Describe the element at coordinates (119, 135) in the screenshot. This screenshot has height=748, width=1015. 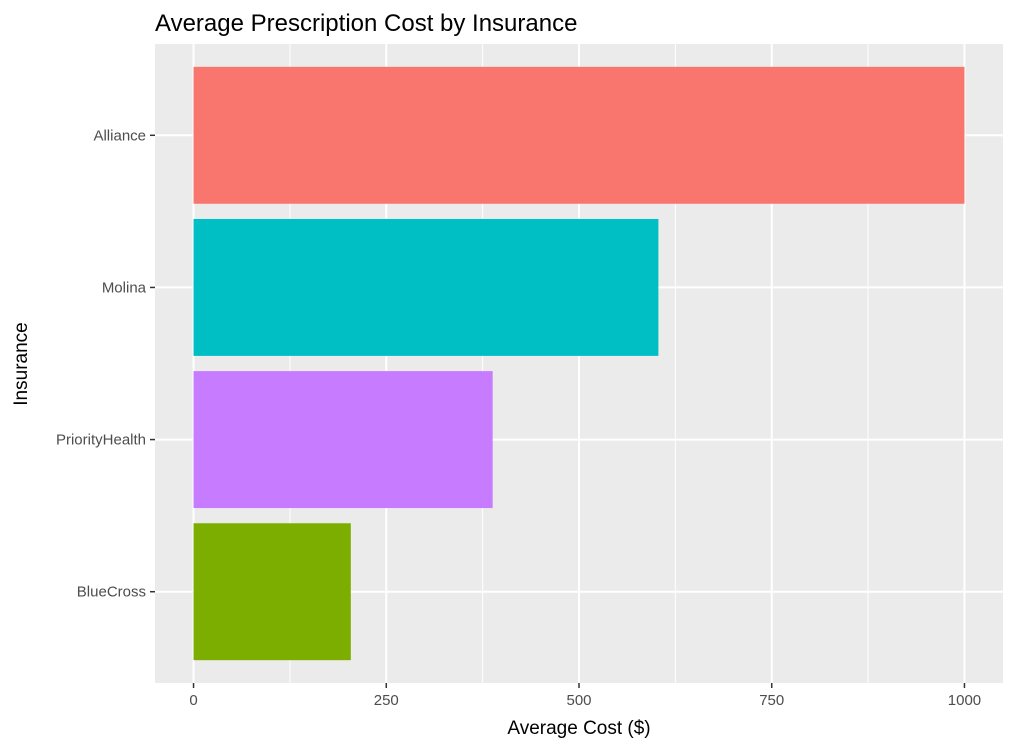
I see `y-tick-label: Alliance` at that location.